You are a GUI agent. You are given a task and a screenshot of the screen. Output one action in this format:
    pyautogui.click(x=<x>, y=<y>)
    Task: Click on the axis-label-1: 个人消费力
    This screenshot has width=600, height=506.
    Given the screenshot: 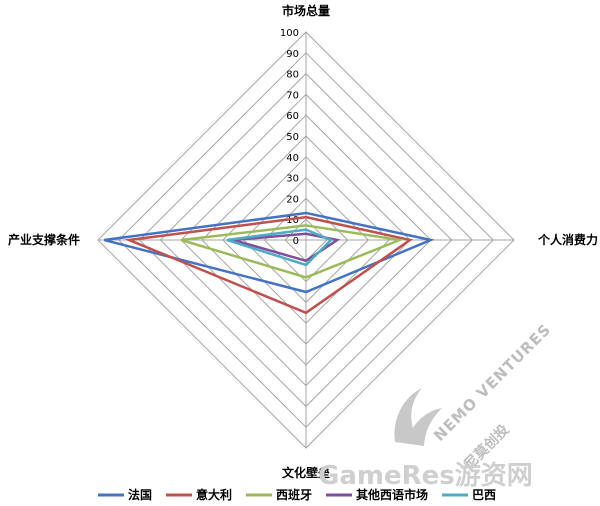 What is the action you would take?
    pyautogui.click(x=567, y=239)
    